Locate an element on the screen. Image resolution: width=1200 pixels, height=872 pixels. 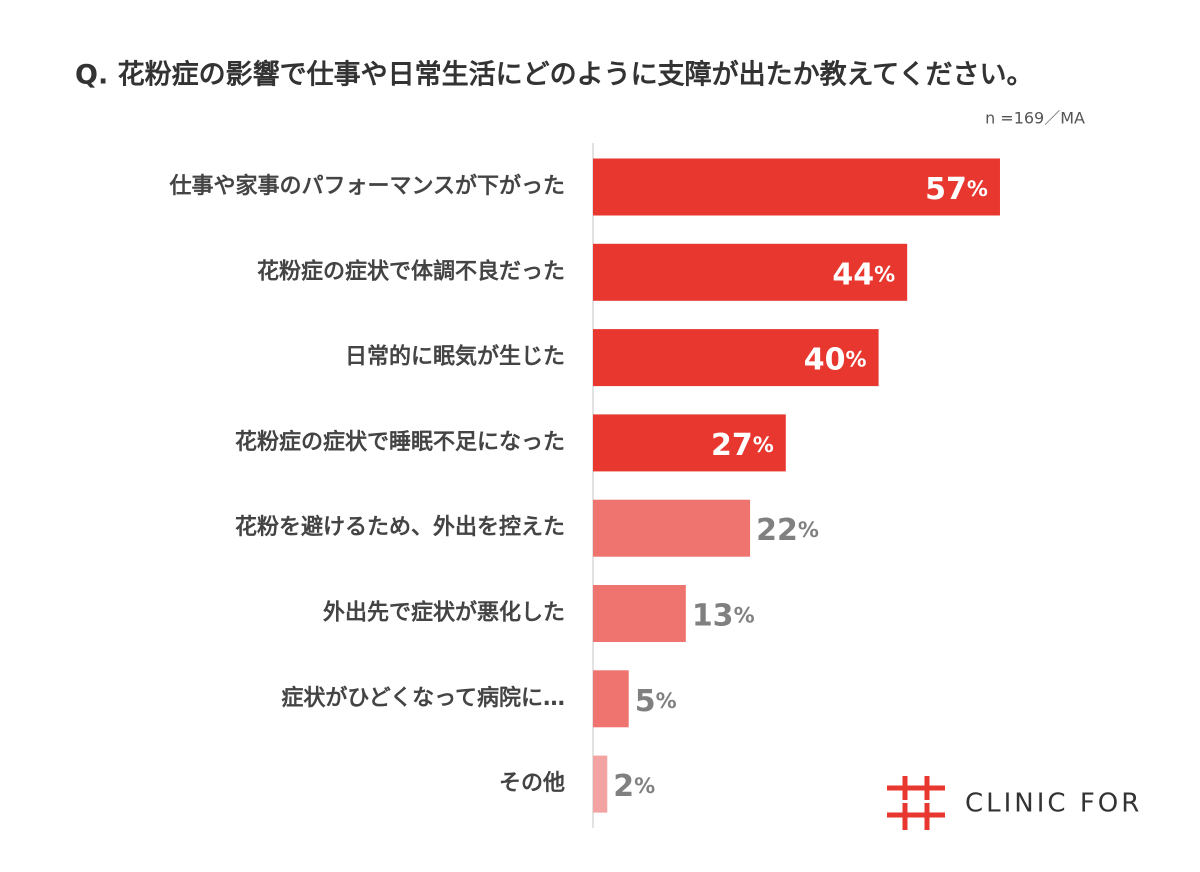
value-label: 27% is located at coordinates (742, 444).